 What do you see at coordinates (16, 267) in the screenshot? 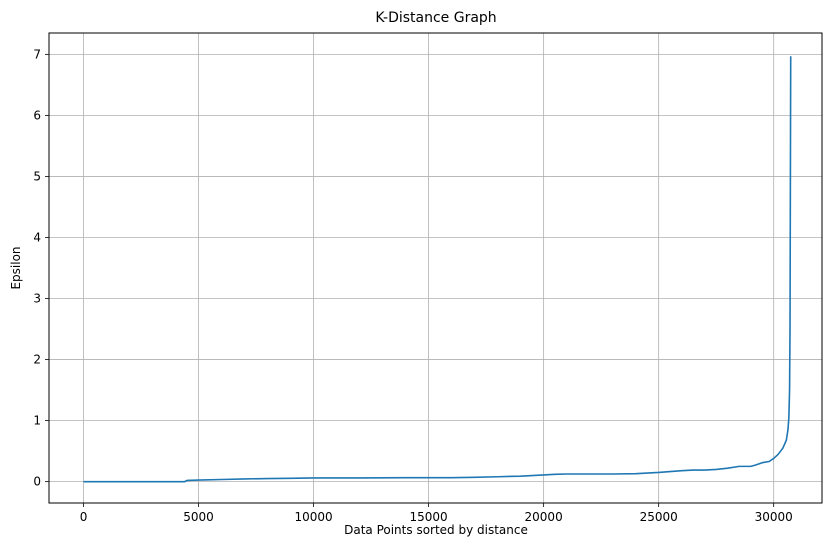
I see `y-axis-label: Epsilon` at bounding box center [16, 267].